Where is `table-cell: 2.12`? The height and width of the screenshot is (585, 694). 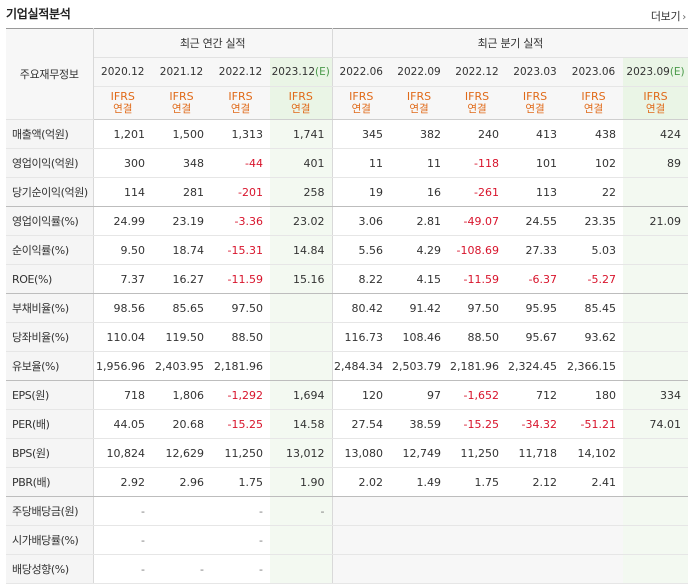
table-cell: 2.12 is located at coordinates (535, 482).